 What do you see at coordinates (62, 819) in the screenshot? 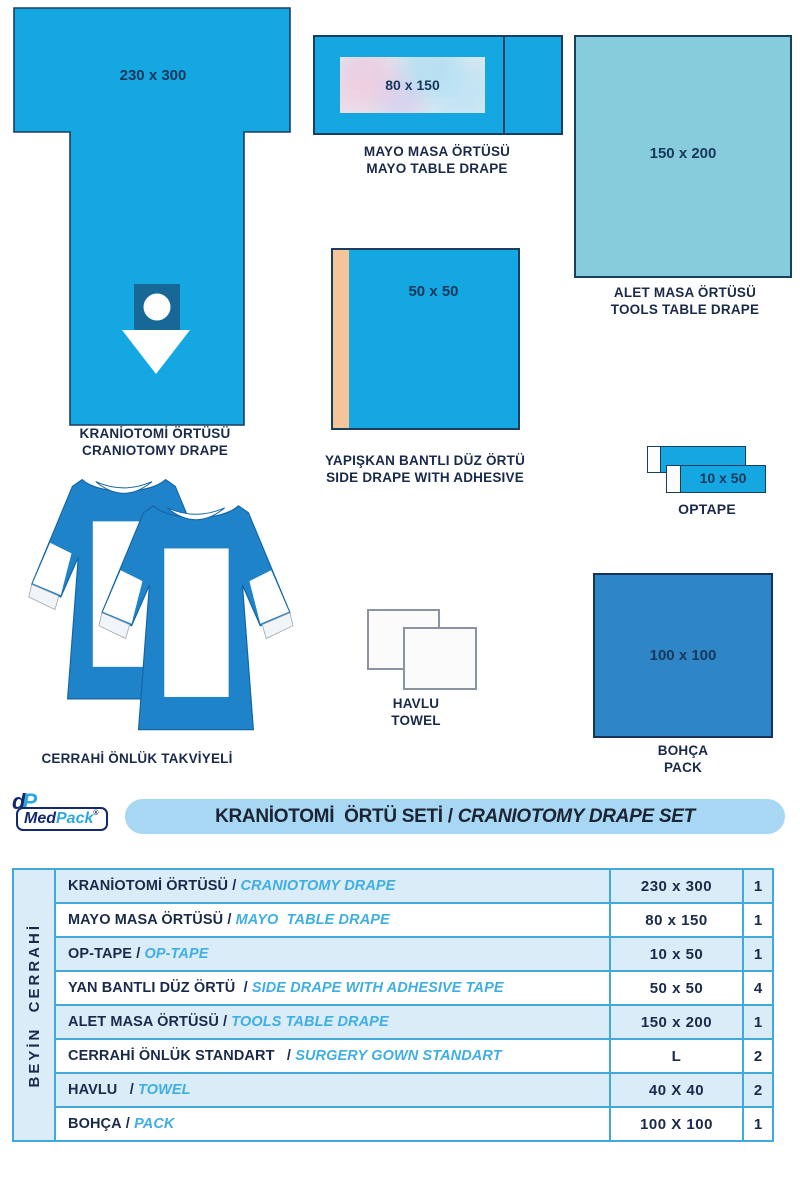
I see `medpack-wordmark: MedPack®` at bounding box center [62, 819].